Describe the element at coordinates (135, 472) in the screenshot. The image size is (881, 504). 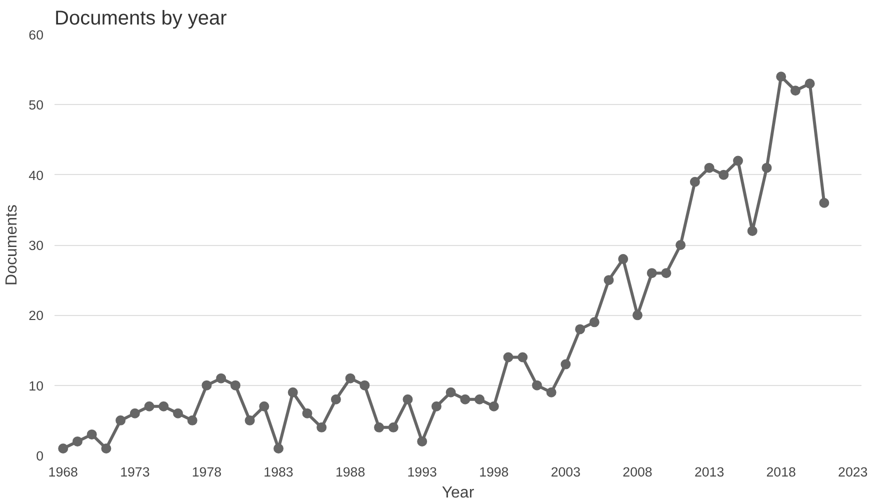
I see `x-tick-label: 1973` at that location.